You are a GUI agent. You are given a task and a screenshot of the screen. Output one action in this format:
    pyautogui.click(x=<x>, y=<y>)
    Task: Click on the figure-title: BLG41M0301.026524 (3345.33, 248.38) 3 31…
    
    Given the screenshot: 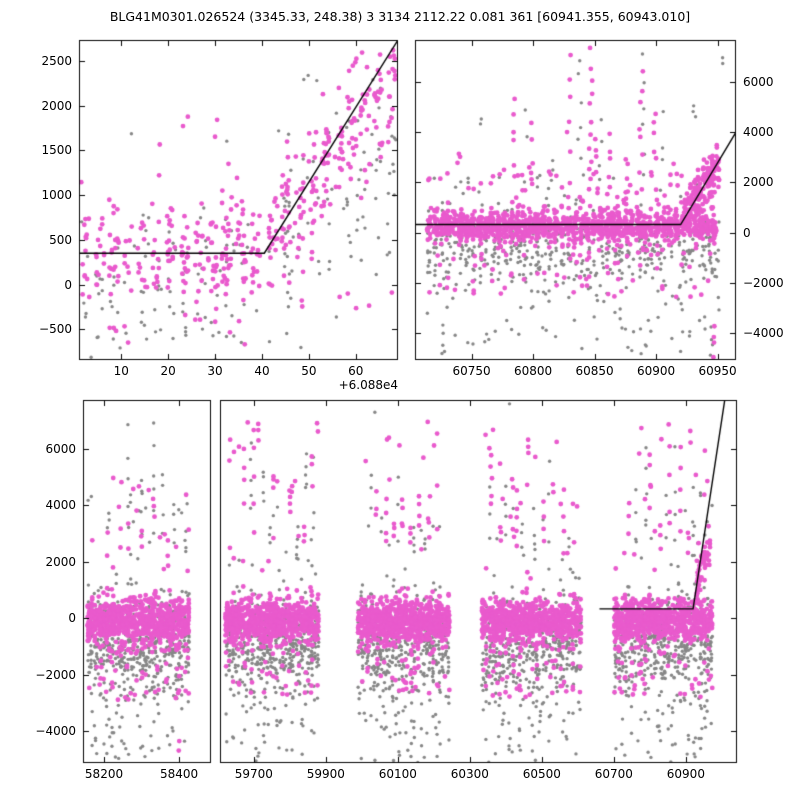 What is the action you would take?
    pyautogui.click(x=400, y=16)
    